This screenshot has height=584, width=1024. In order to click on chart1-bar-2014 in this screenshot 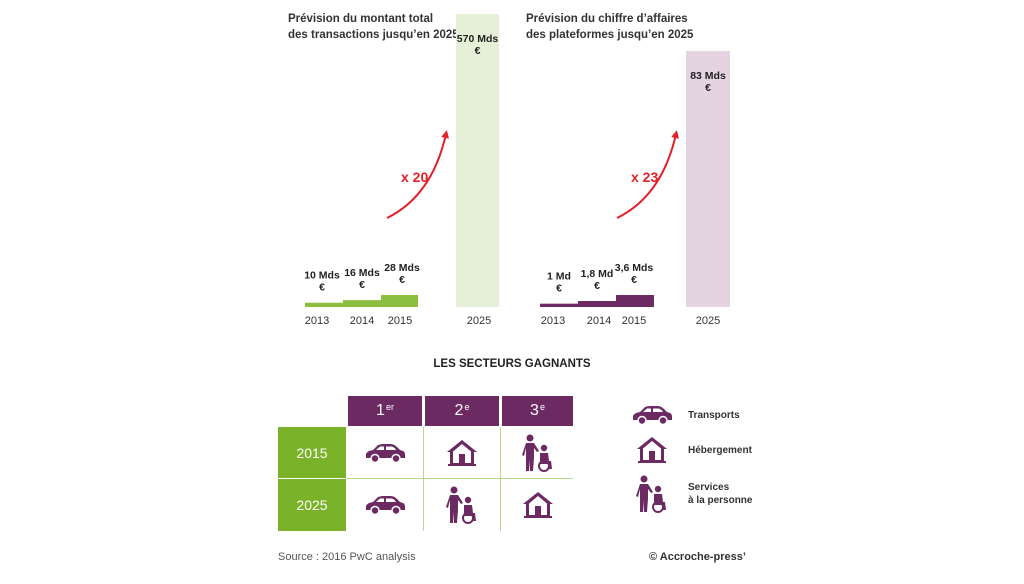, I will do `click(362, 303)`.